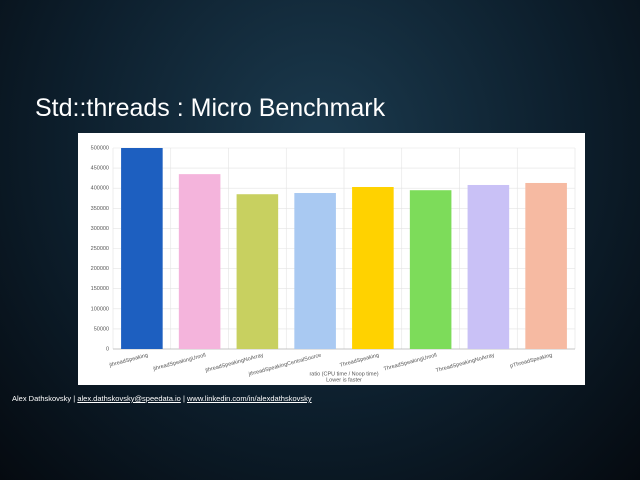 This screenshot has height=480, width=640. What do you see at coordinates (100, 309) in the screenshot?
I see `y-tick-label: 100000` at bounding box center [100, 309].